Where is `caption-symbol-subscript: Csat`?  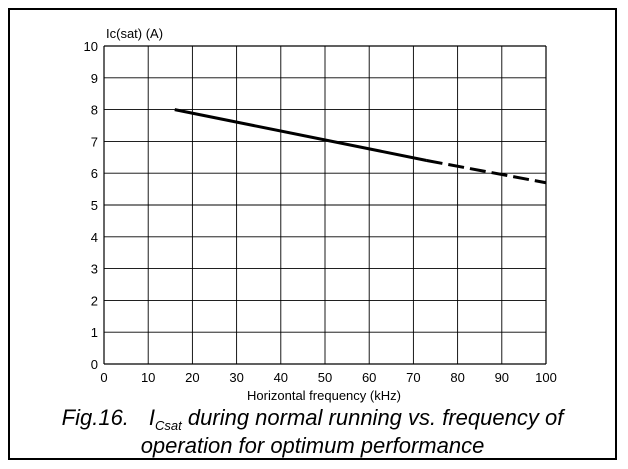 caption-symbol-subscript: Csat is located at coordinates (168, 425).